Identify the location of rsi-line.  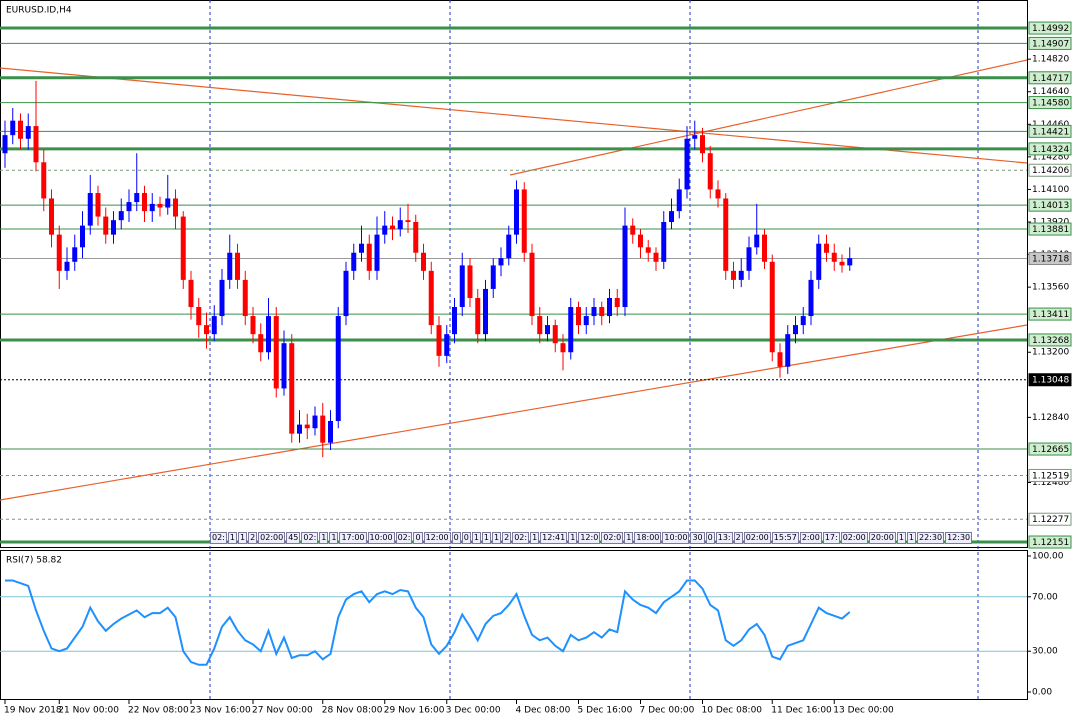
(428, 622).